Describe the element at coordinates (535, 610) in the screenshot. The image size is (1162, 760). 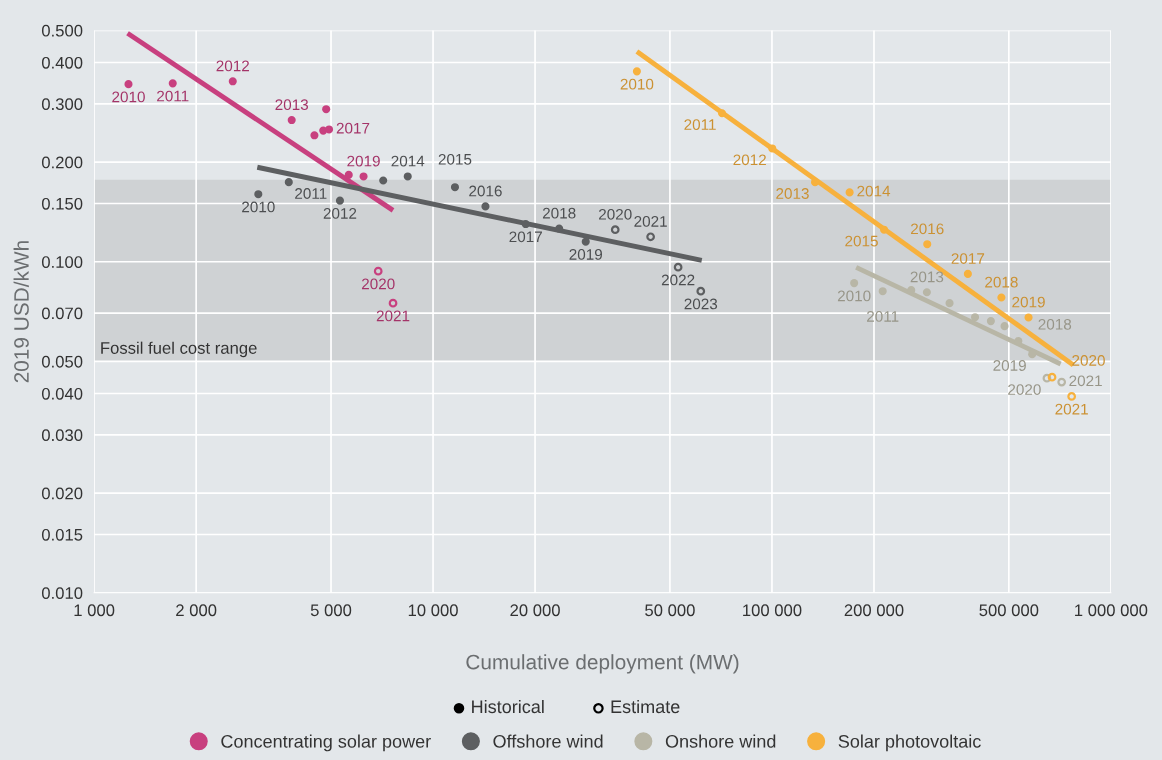
I see `x-tick-label: 20 000` at that location.